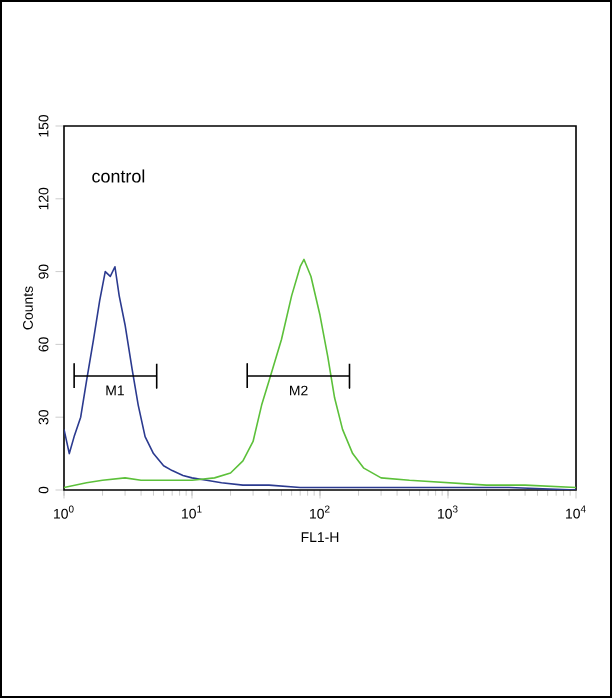 Image resolution: width=612 pixels, height=698 pixels. What do you see at coordinates (118, 176) in the screenshot?
I see `annotation: control` at bounding box center [118, 176].